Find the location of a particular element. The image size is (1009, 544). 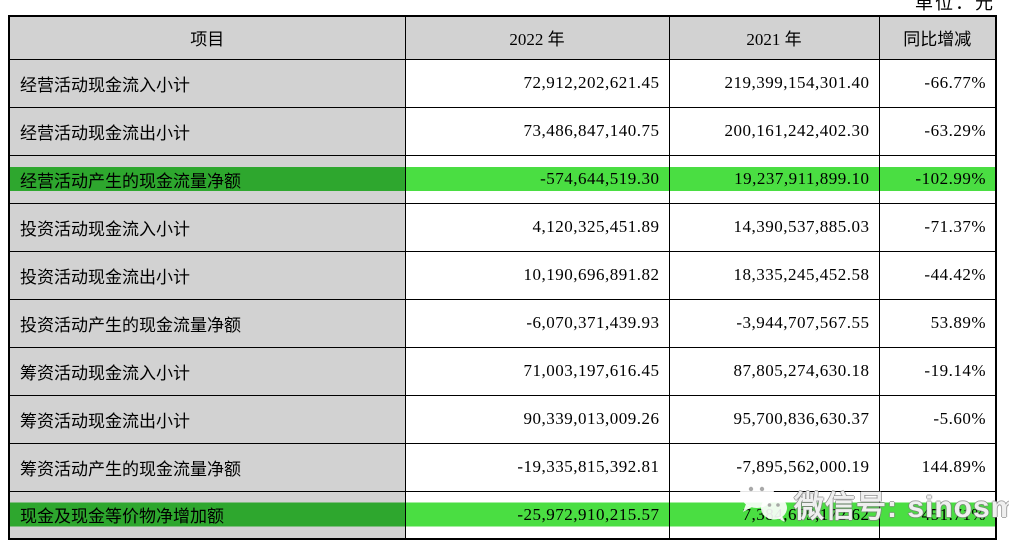

row-label: 筹资活动现金流出小计 is located at coordinates (207, 419).